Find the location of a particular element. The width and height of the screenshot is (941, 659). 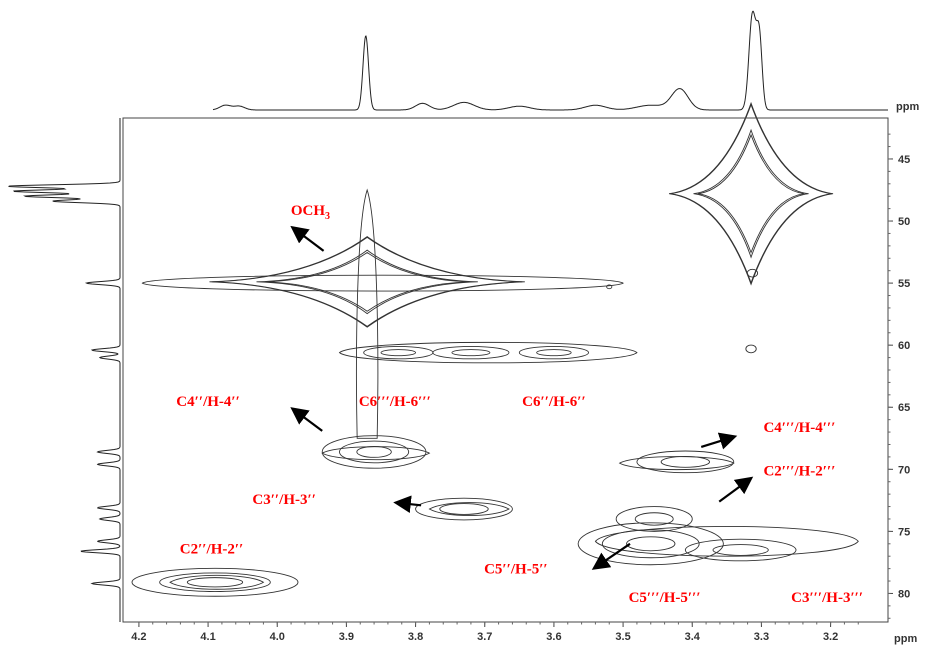

ann-c4ppp: C4′′′/H-4′′′ is located at coordinates (767, 435).